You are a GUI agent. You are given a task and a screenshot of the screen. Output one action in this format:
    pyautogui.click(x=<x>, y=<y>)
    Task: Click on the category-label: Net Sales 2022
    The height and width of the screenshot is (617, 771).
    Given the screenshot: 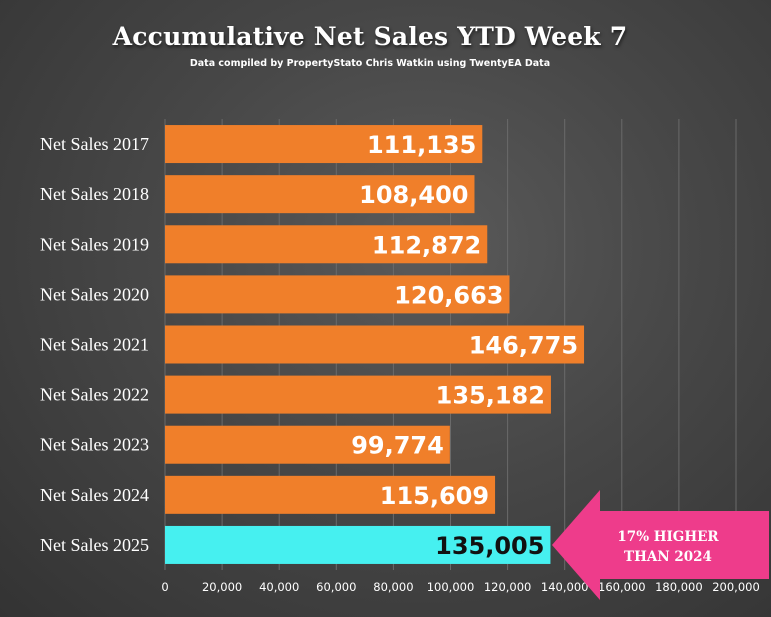 What is the action you would take?
    pyautogui.click(x=94, y=395)
    